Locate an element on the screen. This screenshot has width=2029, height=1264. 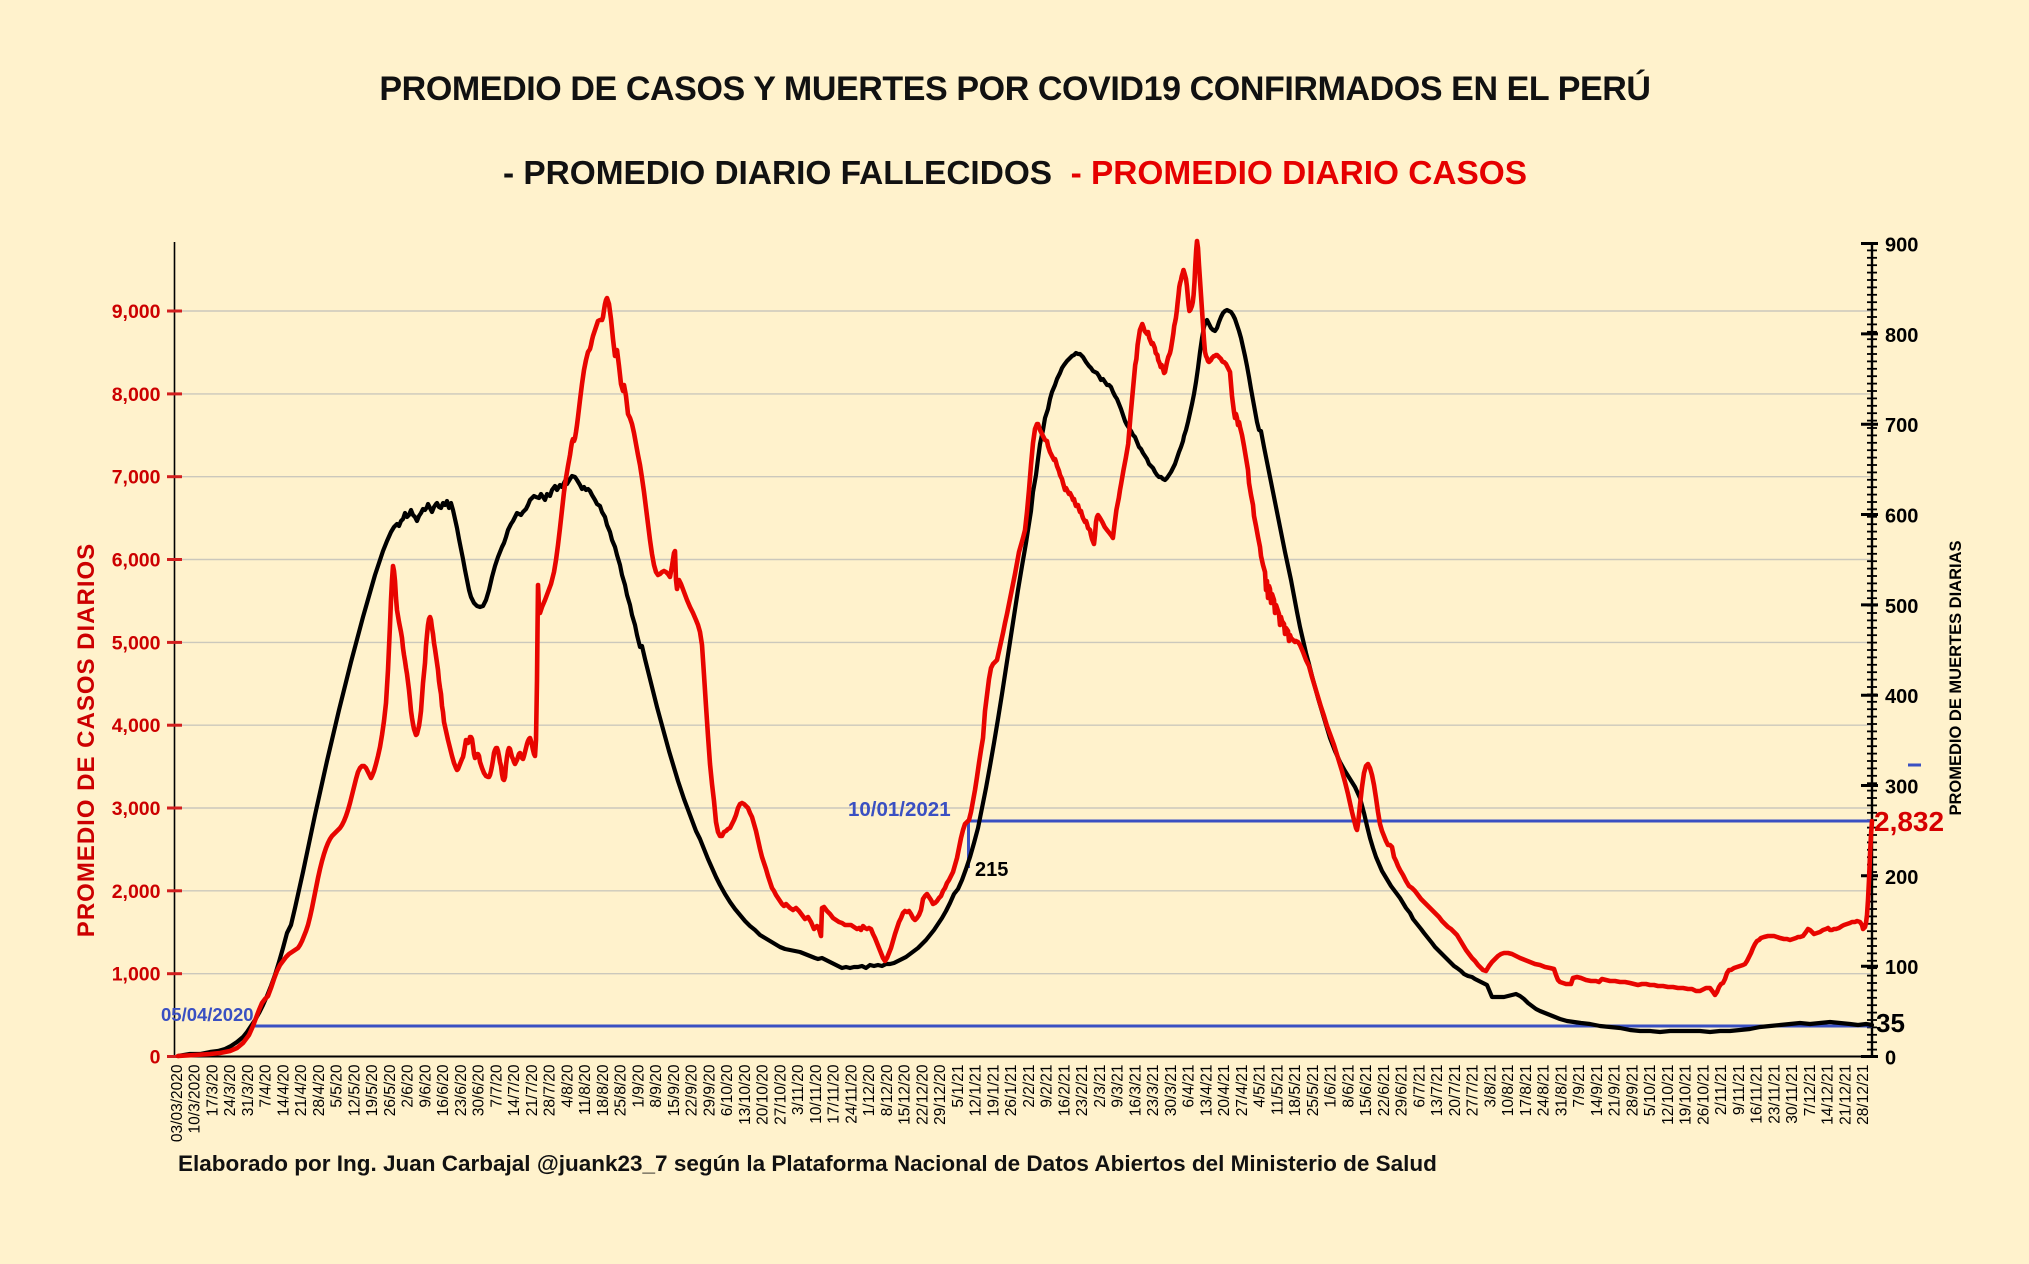
svg-text: 26/5/20 is located at coordinates (390, 1090).